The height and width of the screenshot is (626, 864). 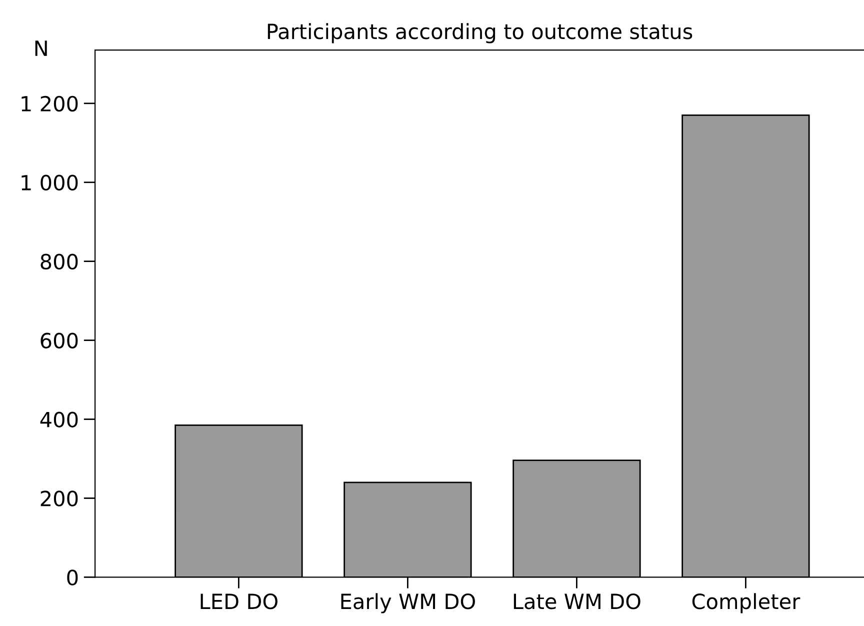 I want to click on x-tick-label: Late WM DO, so click(x=577, y=602).